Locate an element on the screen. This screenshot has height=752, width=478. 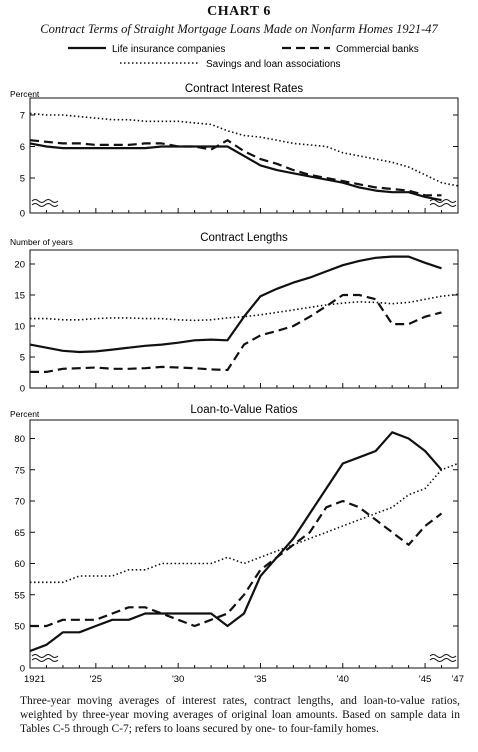
y-tick-label: 7 is located at coordinates (22, 116).